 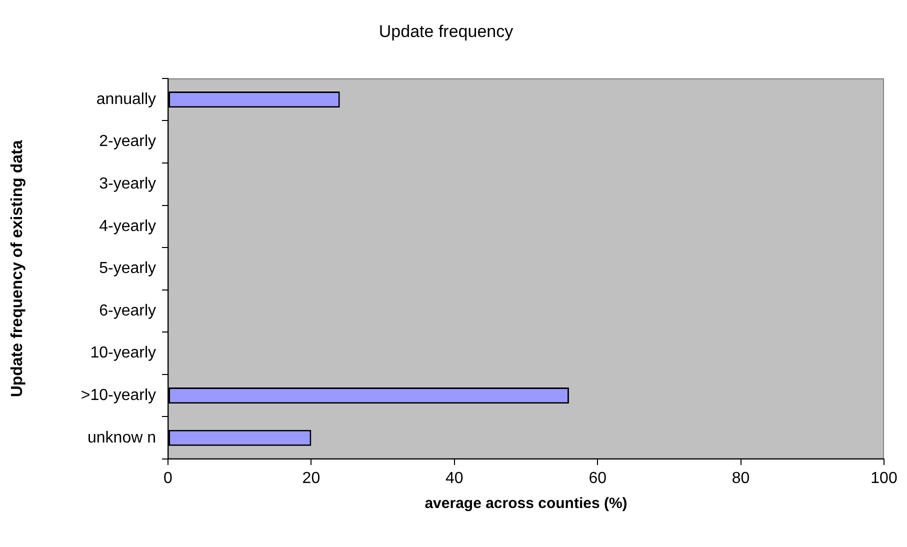 I want to click on x-tick-label: 20, so click(x=311, y=479).